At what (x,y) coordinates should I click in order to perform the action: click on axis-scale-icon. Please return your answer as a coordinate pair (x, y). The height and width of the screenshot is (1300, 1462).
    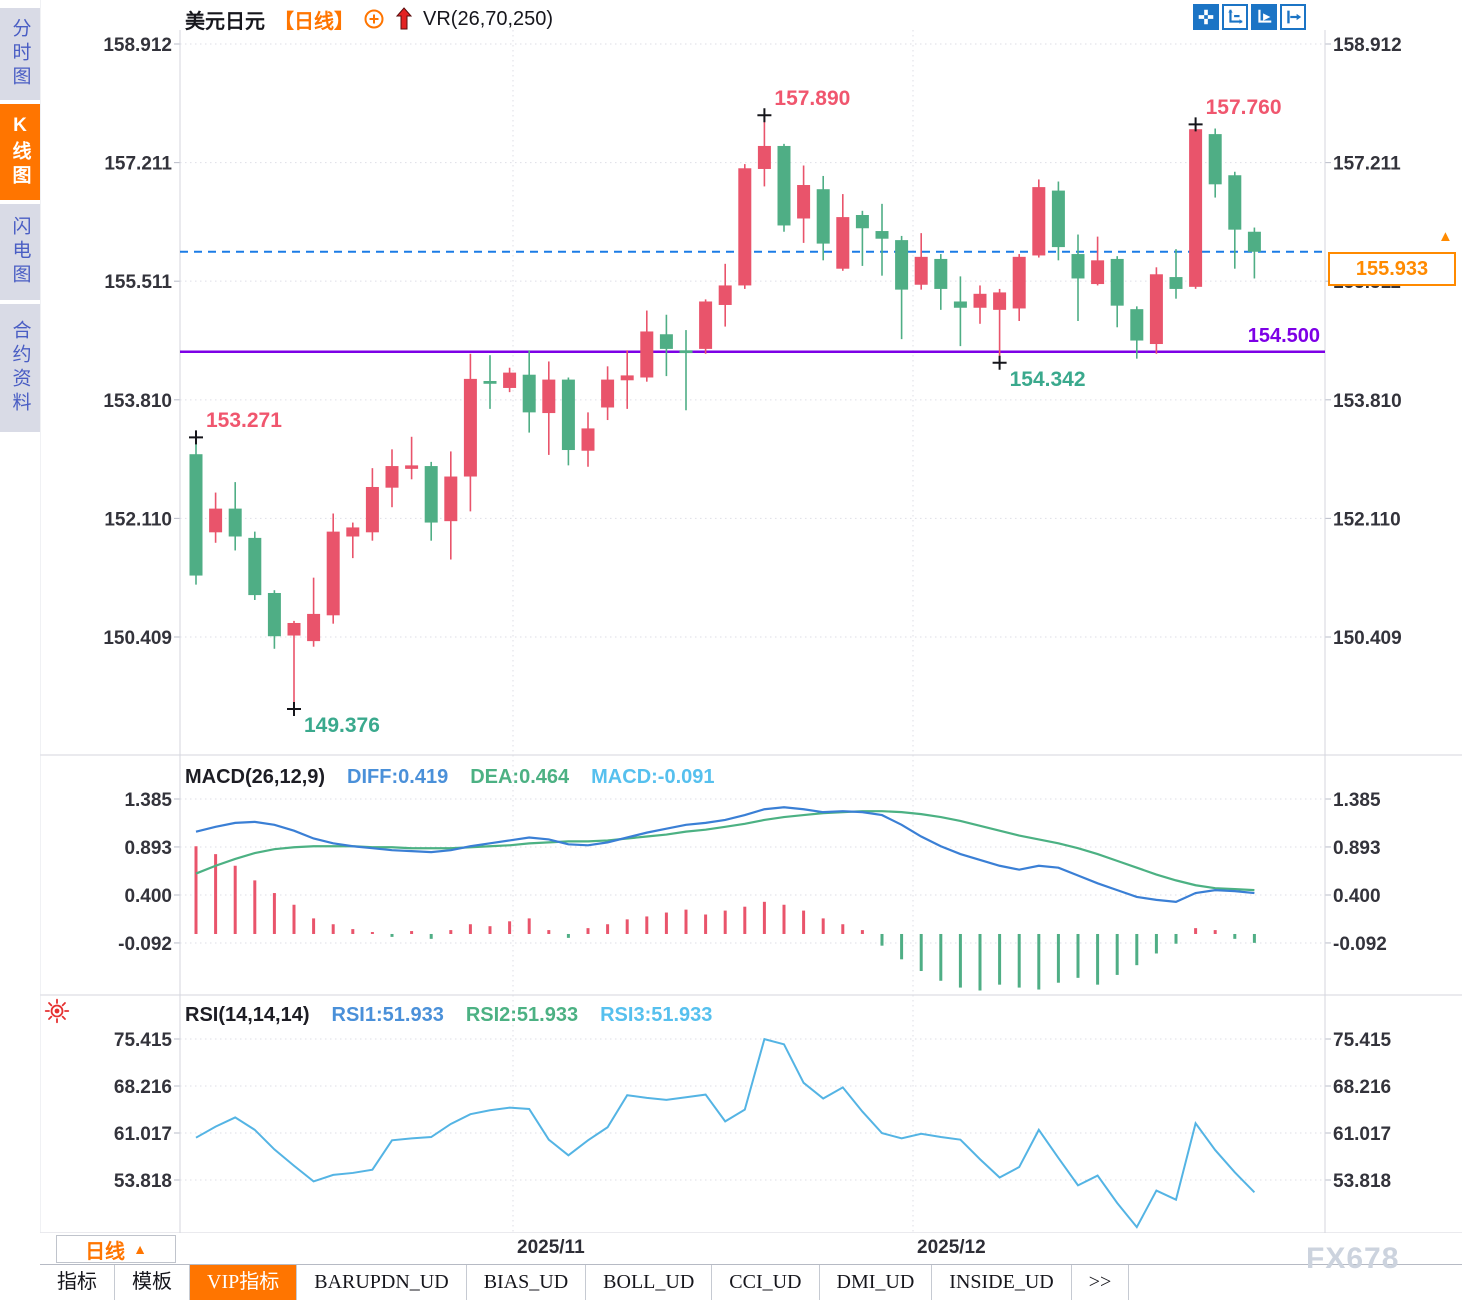
    Looking at the image, I should click on (1235, 17).